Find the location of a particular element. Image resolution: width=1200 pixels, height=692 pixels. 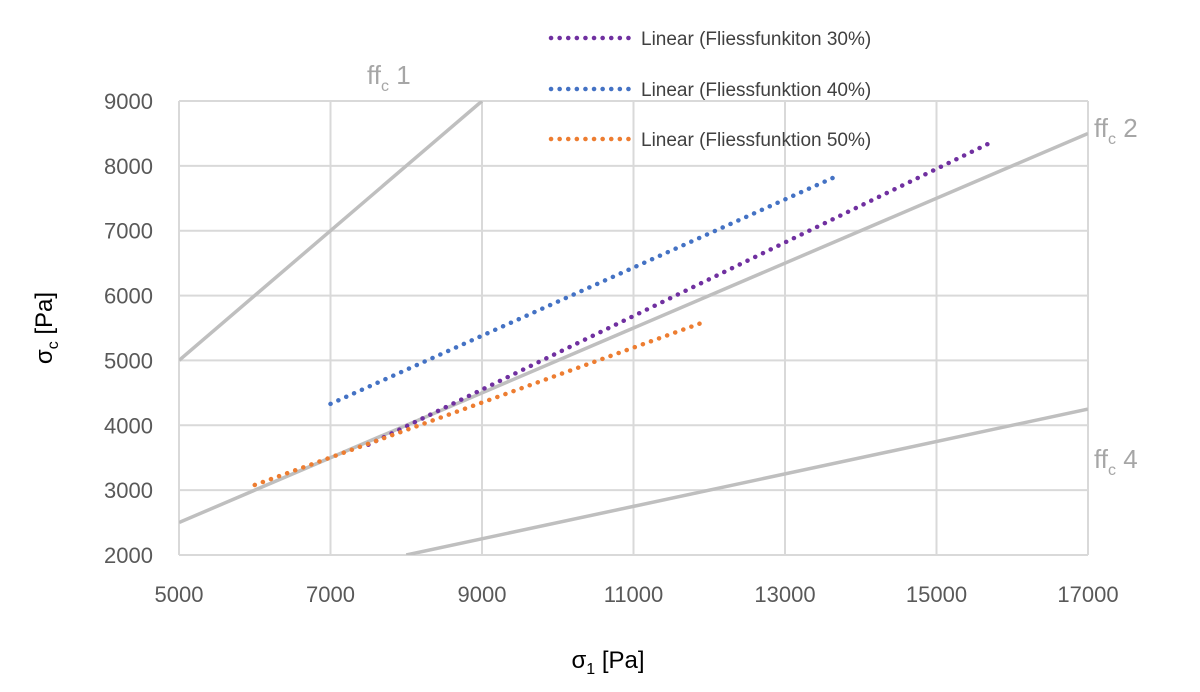

y-tick-label: 3000 is located at coordinates (128, 490).